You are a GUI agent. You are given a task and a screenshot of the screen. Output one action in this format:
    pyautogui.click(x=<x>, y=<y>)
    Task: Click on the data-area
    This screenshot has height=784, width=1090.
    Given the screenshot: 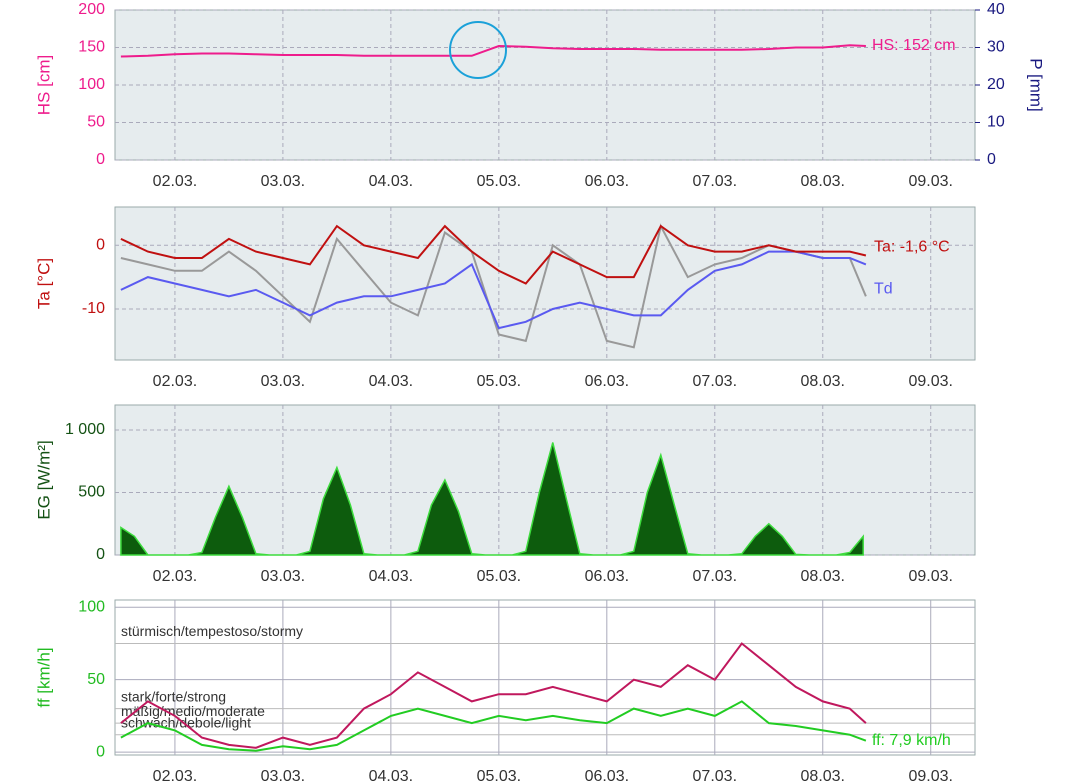 What is the action you would take?
    pyautogui.click(x=492, y=499)
    